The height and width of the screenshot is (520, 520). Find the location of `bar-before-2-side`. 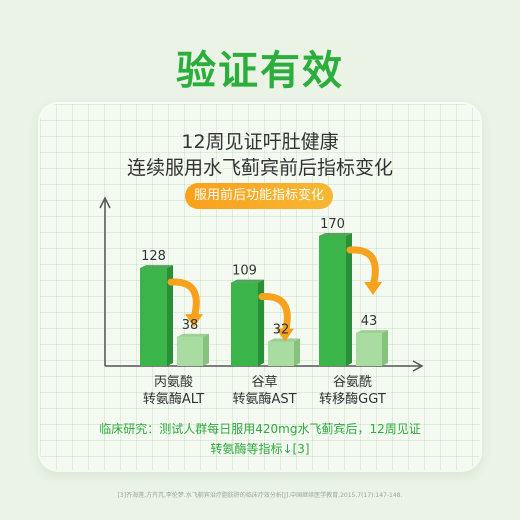

bar-before-2-side is located at coordinates (349, 299).